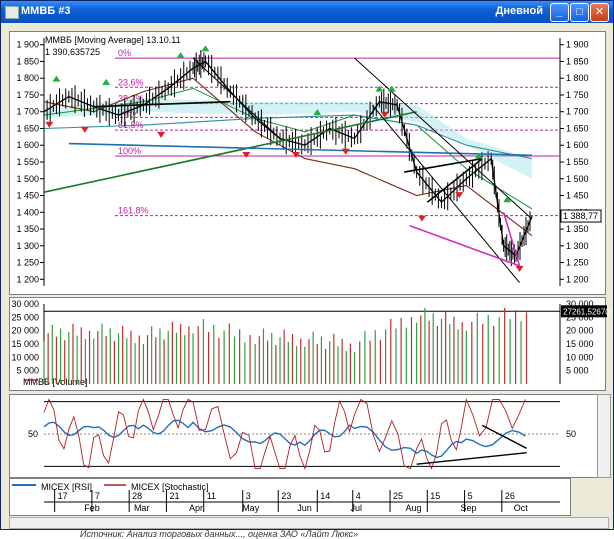 Image resolution: width=614 pixels, height=539 pixels. I want to click on month-tick-label: Feb, so click(92, 508).